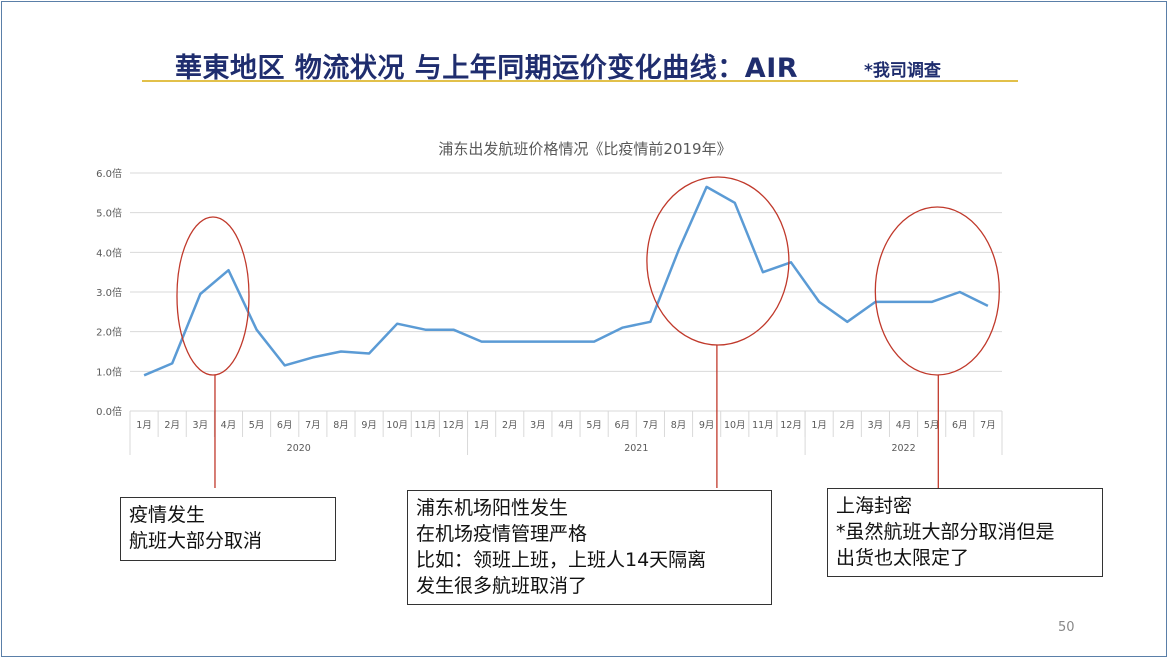 The width and height of the screenshot is (1170, 660). I want to click on callout-shanghai-lockdown: 上海封密 *虽然航班大部分取消但是 出货也太限定了, so click(965, 532).